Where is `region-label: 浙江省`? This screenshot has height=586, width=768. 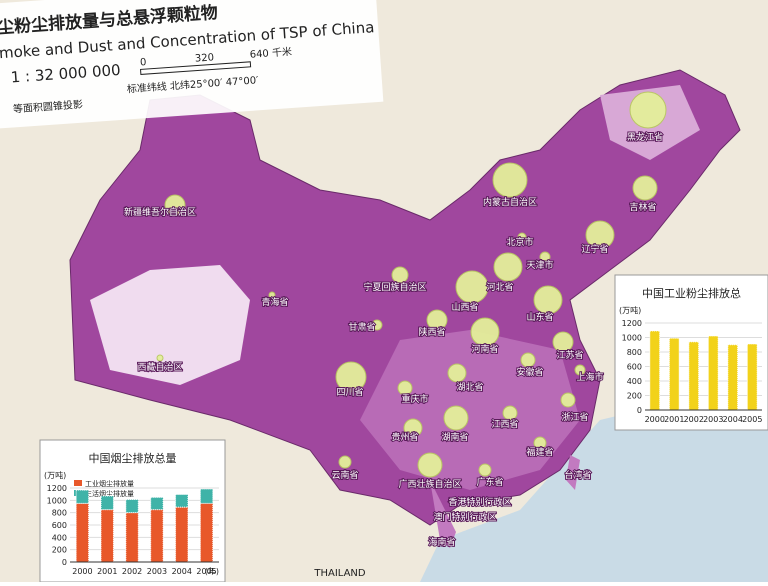
region-label: 浙江省 is located at coordinates (574, 417).